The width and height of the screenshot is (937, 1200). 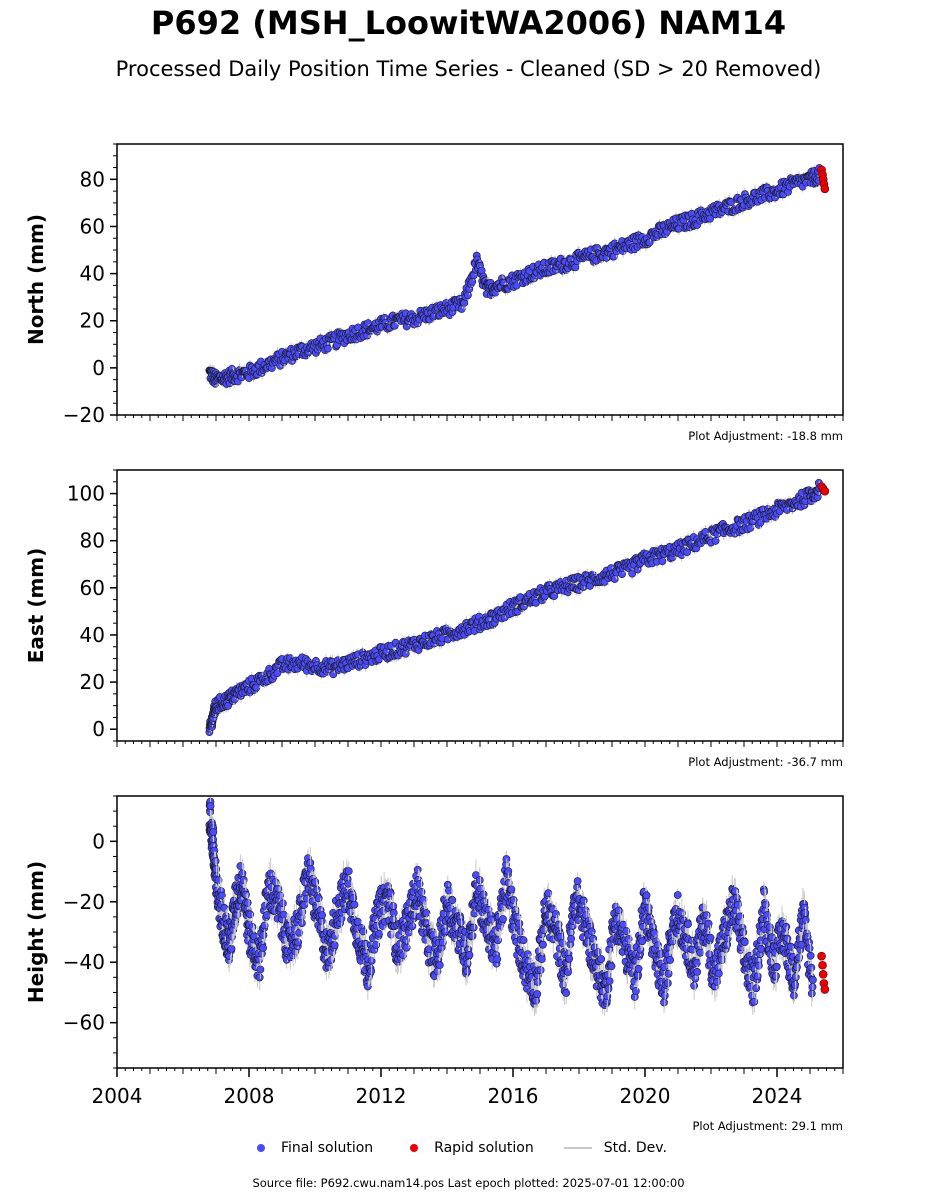 I want to click on y-tick-label: 100, so click(x=86, y=494).